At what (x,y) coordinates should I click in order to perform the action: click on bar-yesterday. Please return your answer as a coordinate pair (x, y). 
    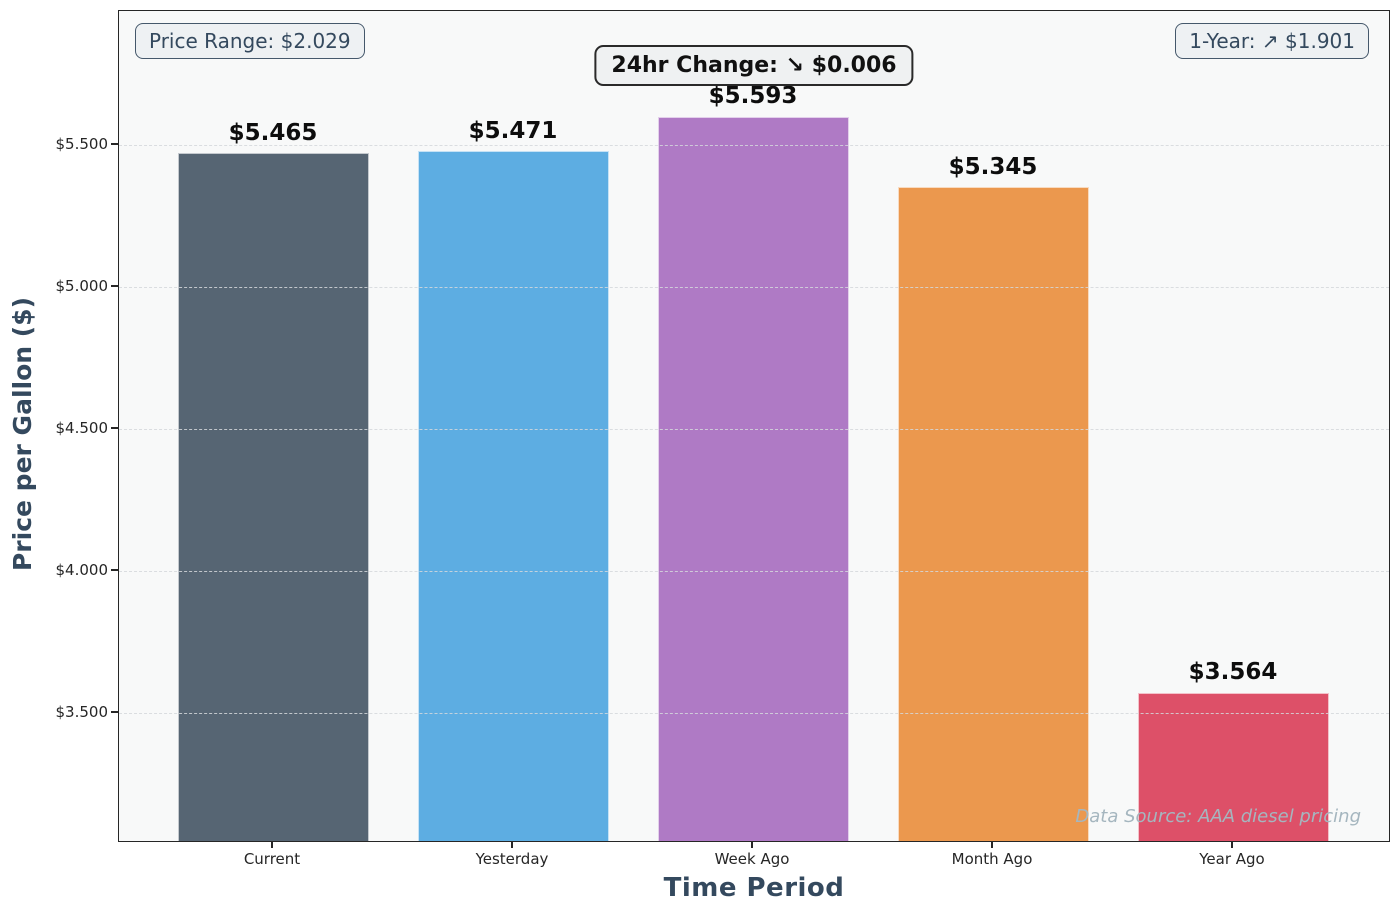
    Looking at the image, I should click on (513, 496).